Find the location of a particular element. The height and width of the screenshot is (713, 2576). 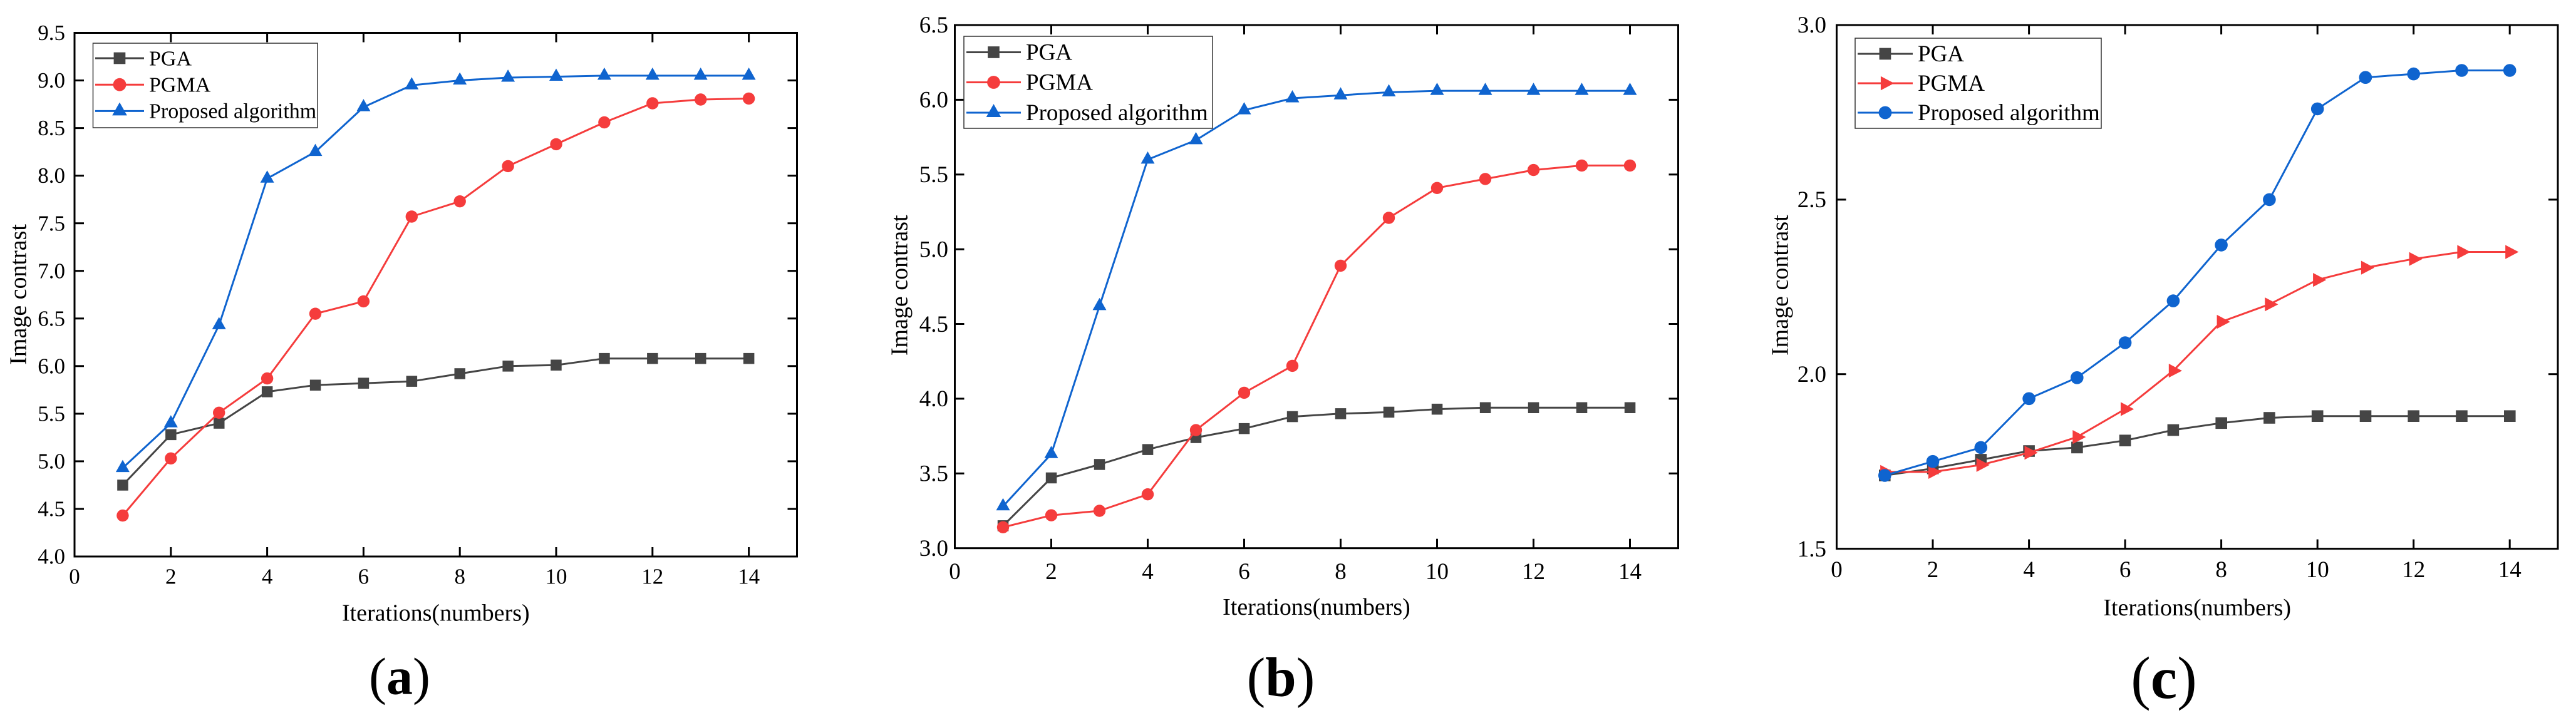

svg-text: 9.5 is located at coordinates (51, 33).